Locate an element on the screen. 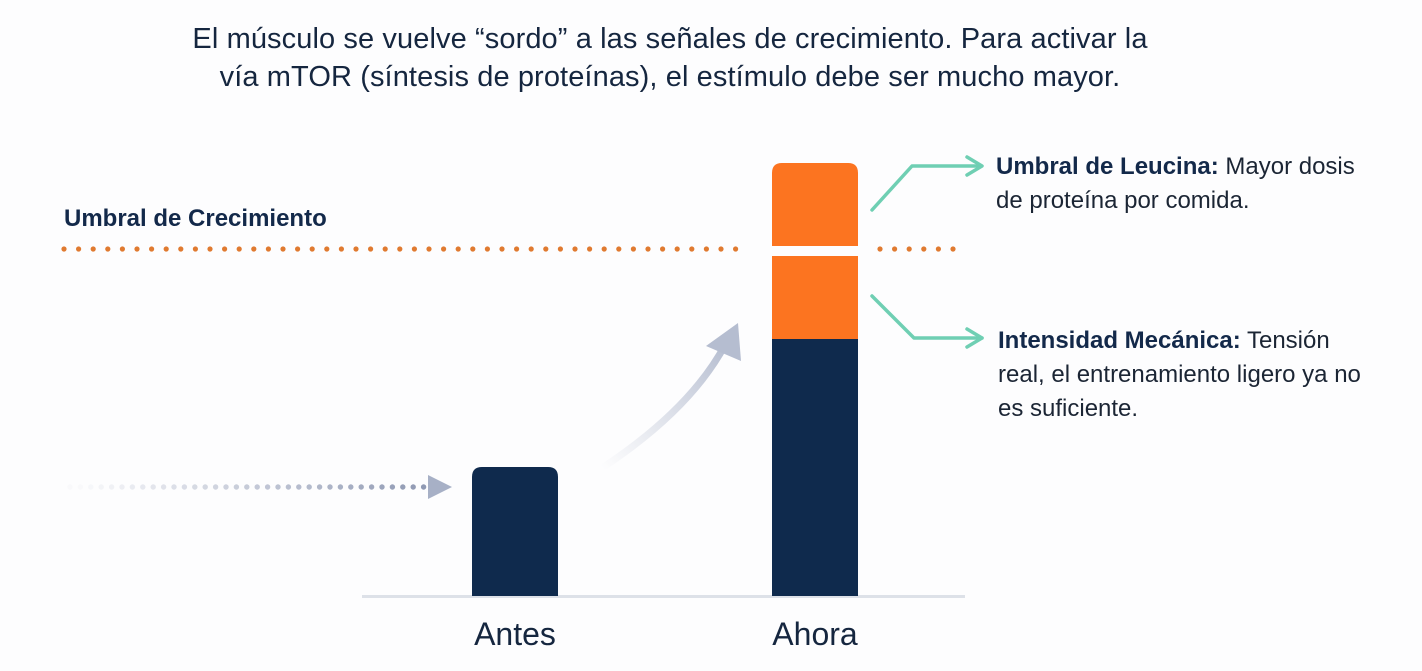 This screenshot has width=1422, height=671. callout-connector-top is located at coordinates (927, 183).